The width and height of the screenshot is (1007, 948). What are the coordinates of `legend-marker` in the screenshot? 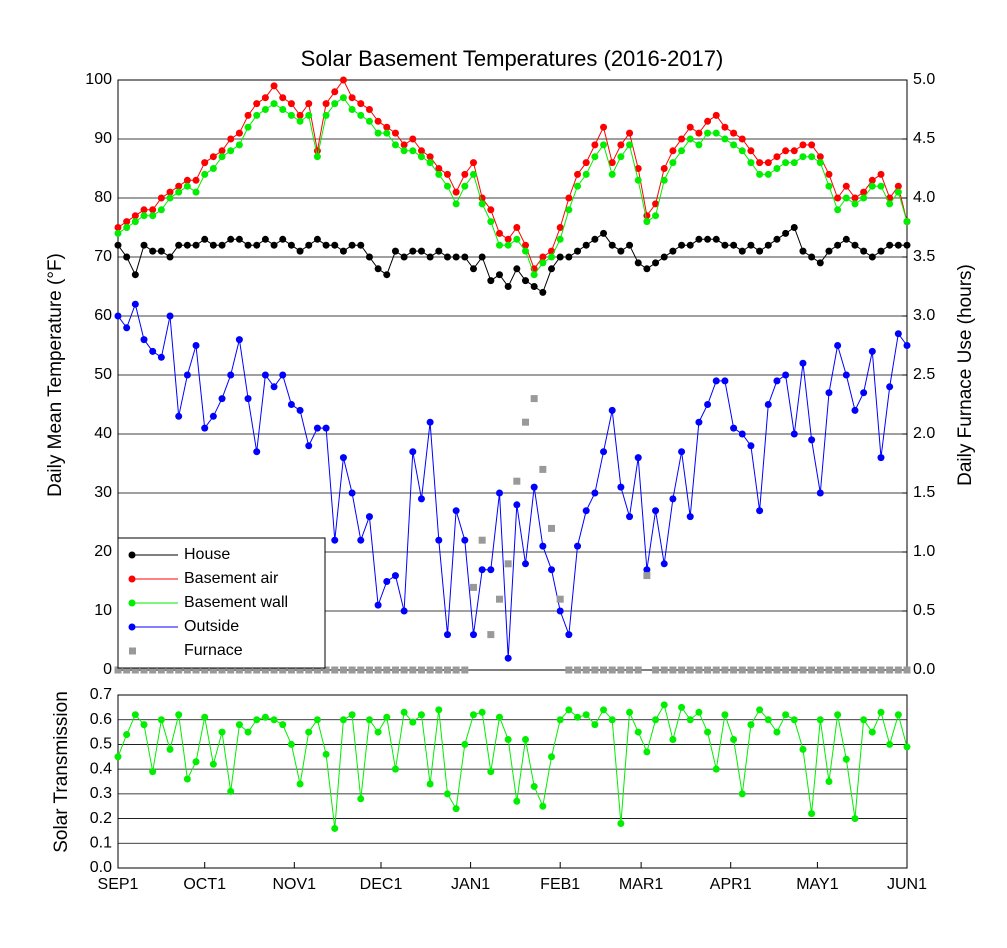 It's located at (132, 555).